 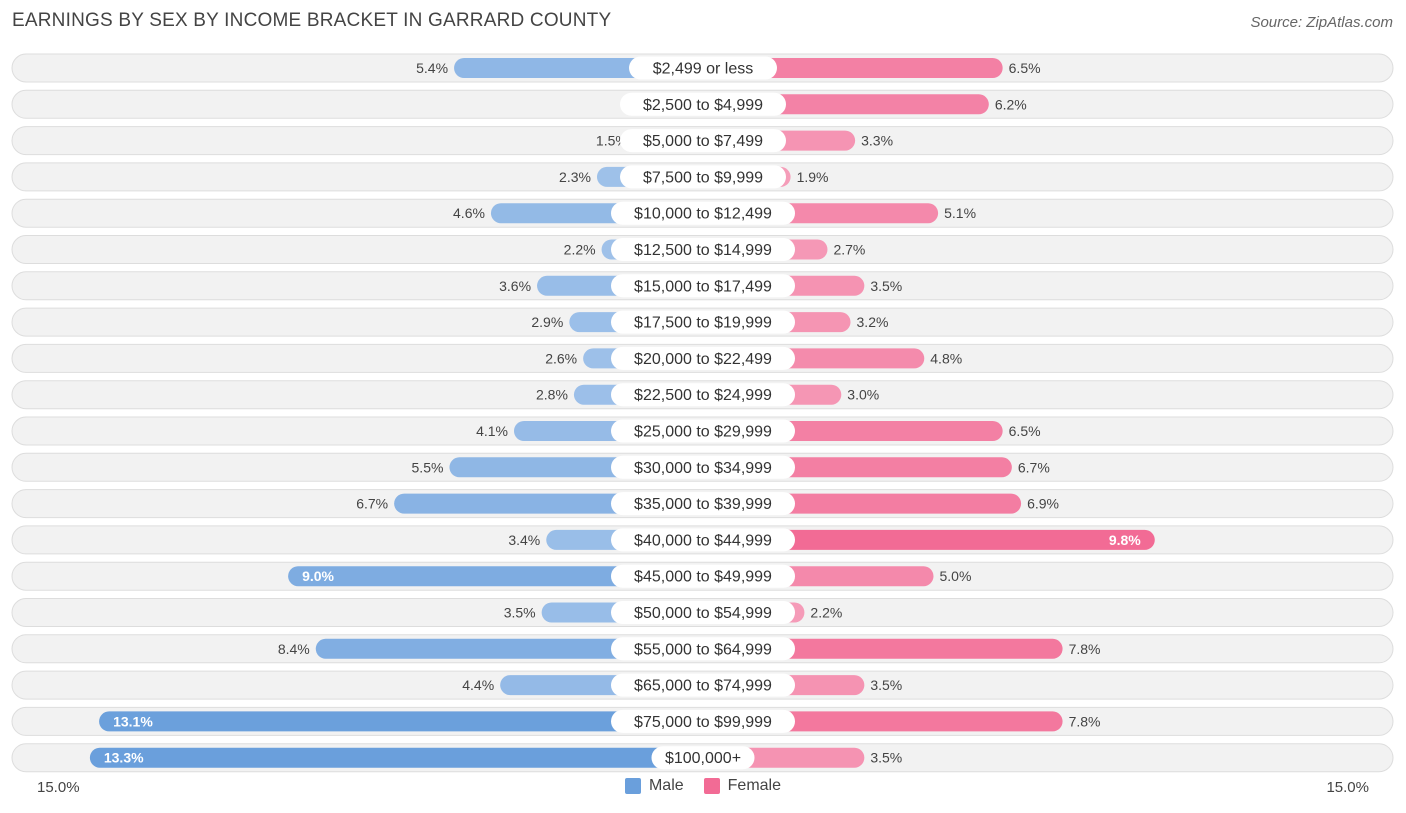 I want to click on male-value-label: 4.6%, so click(x=469, y=213).